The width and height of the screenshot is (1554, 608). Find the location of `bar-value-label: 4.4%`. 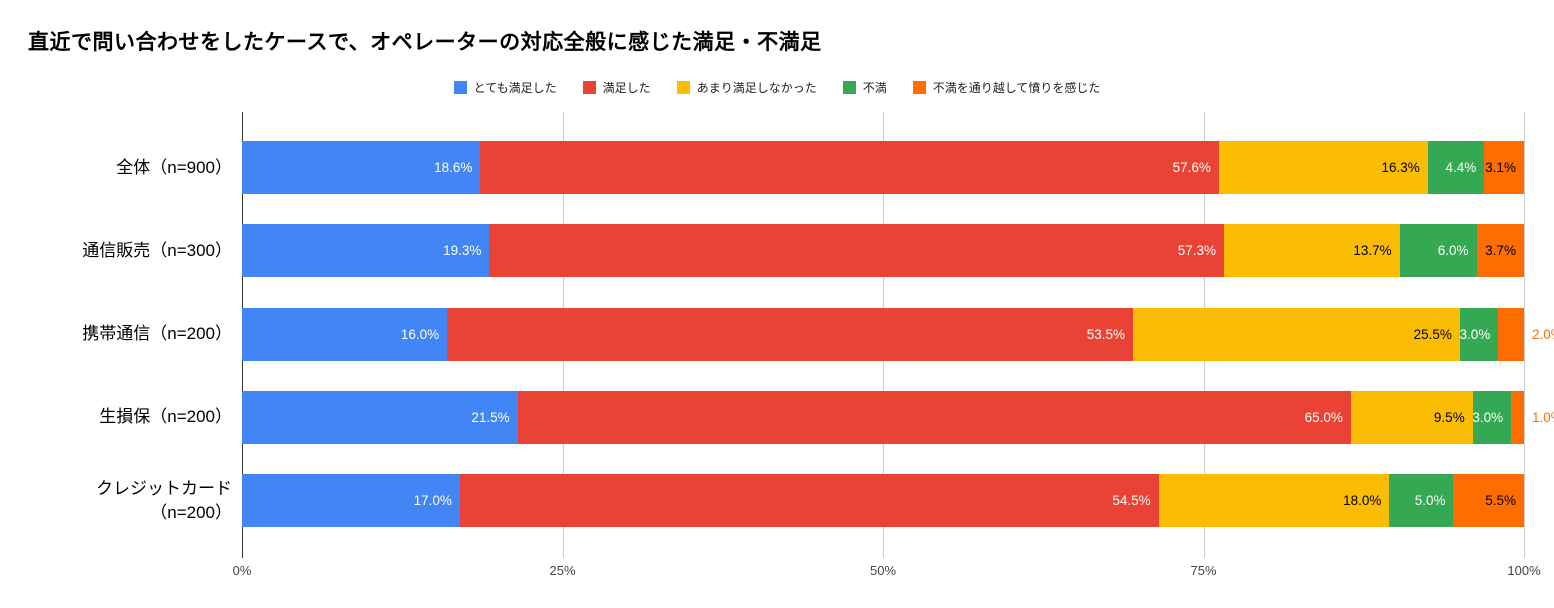

bar-value-label: 4.4% is located at coordinates (1461, 167).